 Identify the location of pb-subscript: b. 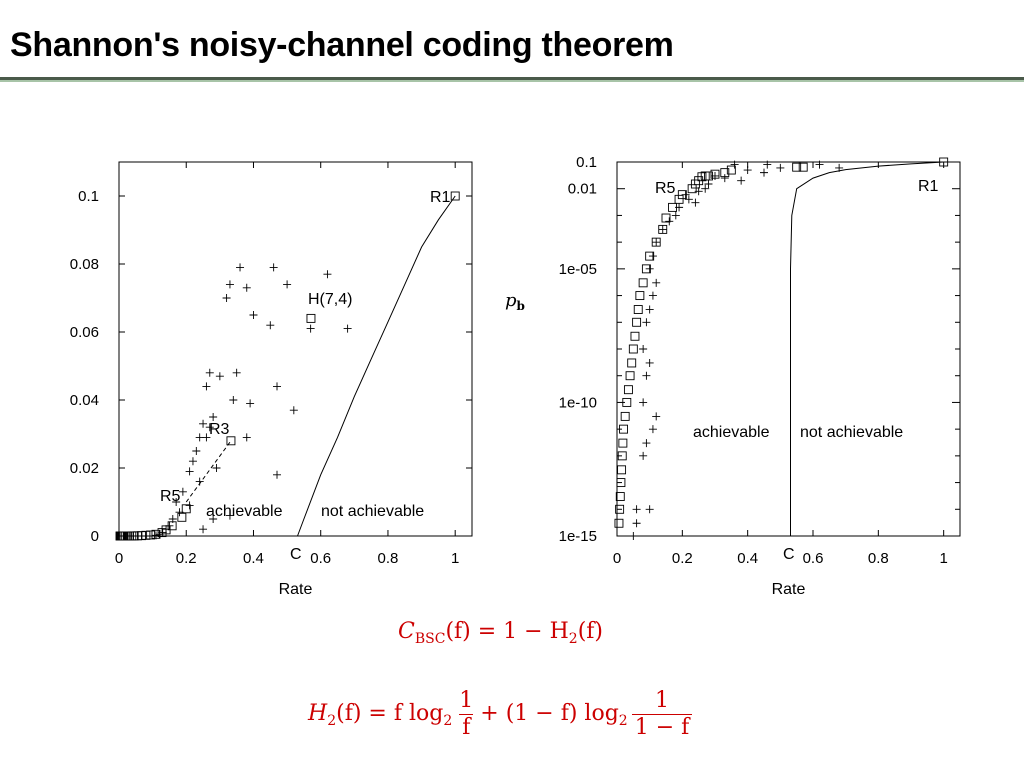
(520, 306).